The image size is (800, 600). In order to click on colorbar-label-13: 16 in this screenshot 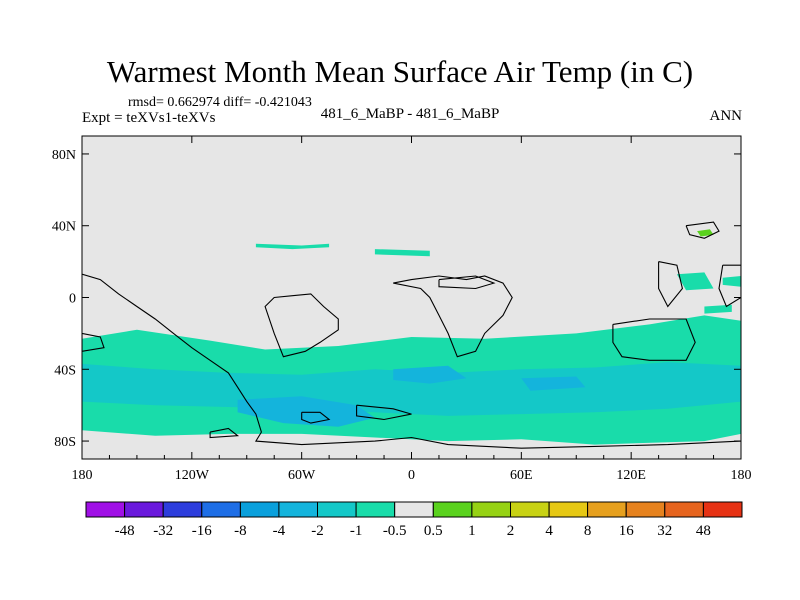, I will do `click(627, 531)`.